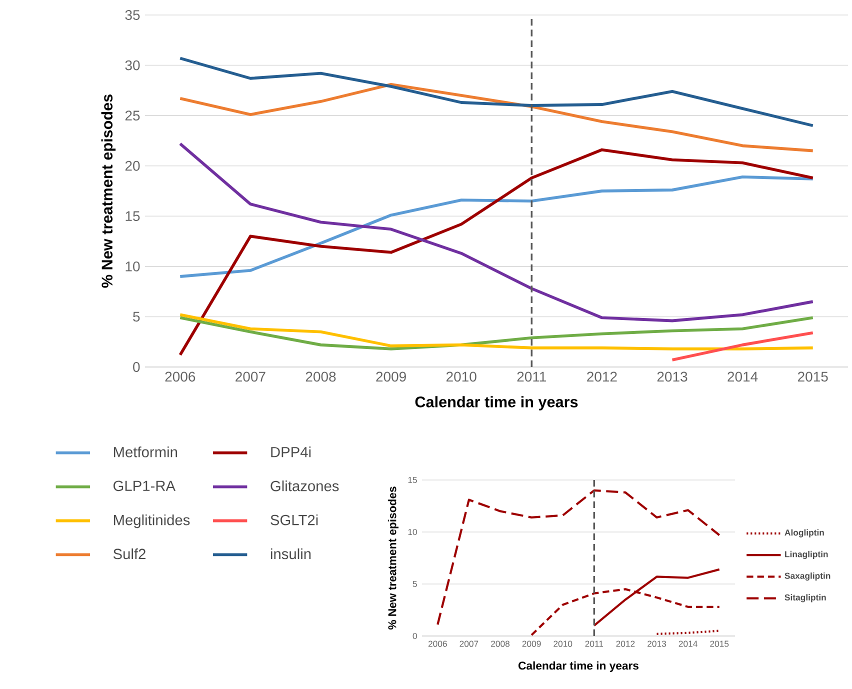 The height and width of the screenshot is (689, 852). Describe the element at coordinates (129, 554) in the screenshot. I see `legend-label: Sulf2` at that location.